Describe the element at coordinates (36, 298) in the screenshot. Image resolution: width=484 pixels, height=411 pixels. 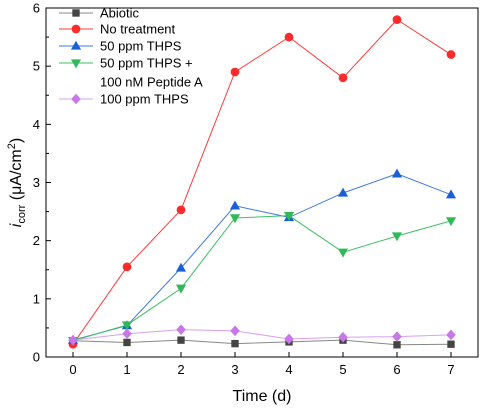
I see `y-tick-label: 1` at that location.